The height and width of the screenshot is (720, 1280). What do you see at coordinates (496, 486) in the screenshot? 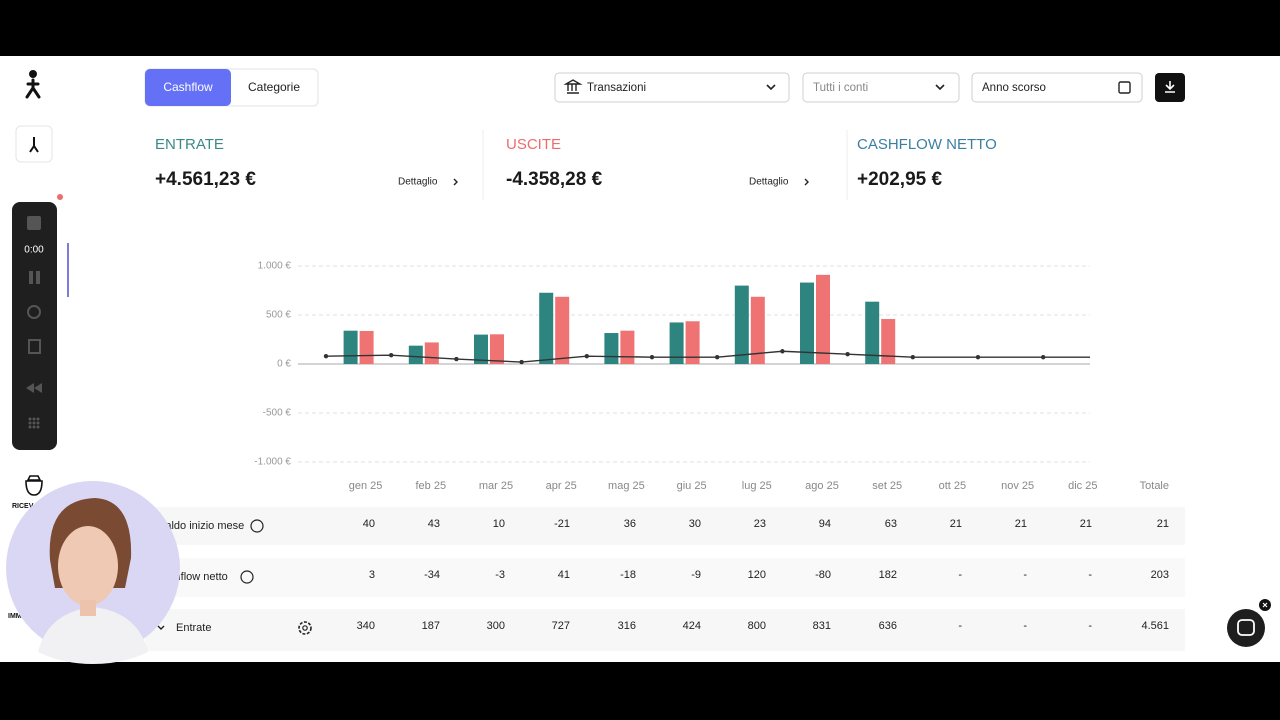
I see `x-tick-label: mar 25` at bounding box center [496, 486].